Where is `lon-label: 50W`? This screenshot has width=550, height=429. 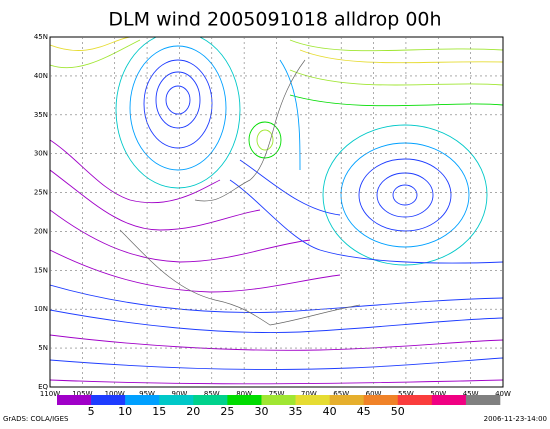
lon-label: 50W is located at coordinates (438, 394).